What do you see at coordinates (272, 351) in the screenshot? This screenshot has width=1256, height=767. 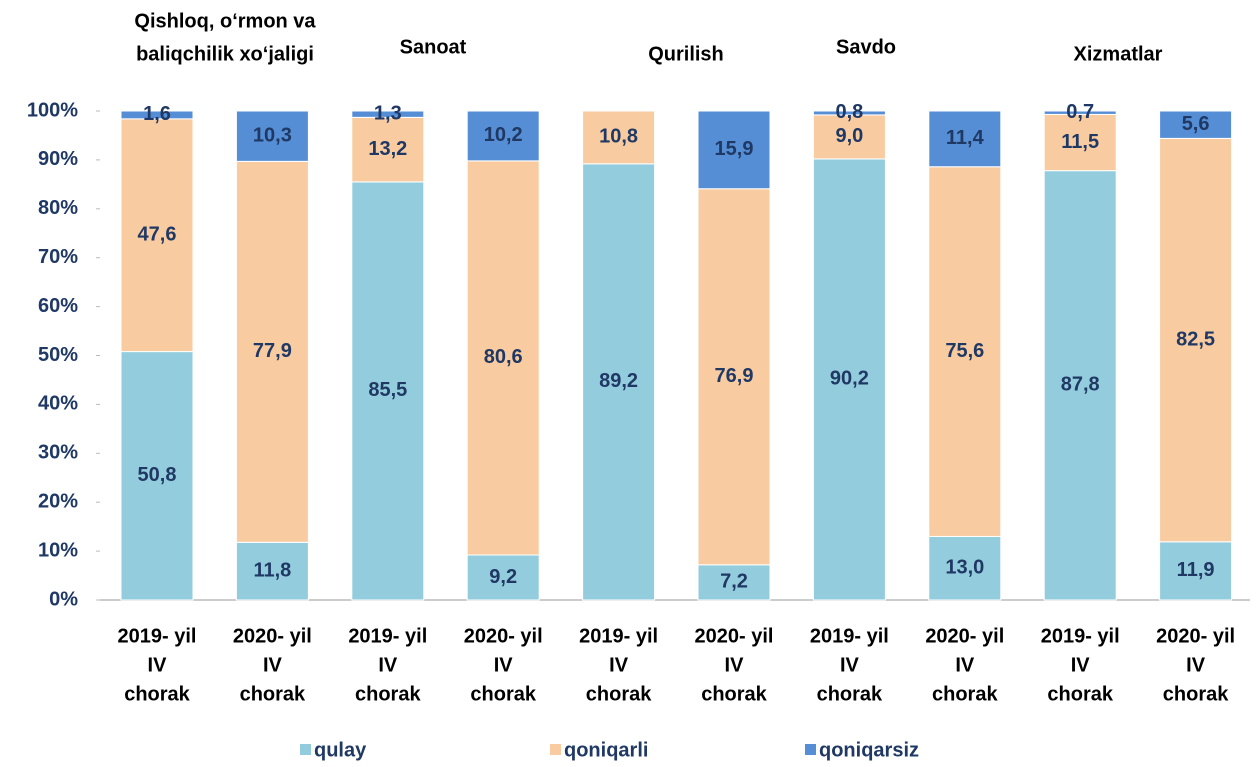 I see `data-label: 77,9` at bounding box center [272, 351].